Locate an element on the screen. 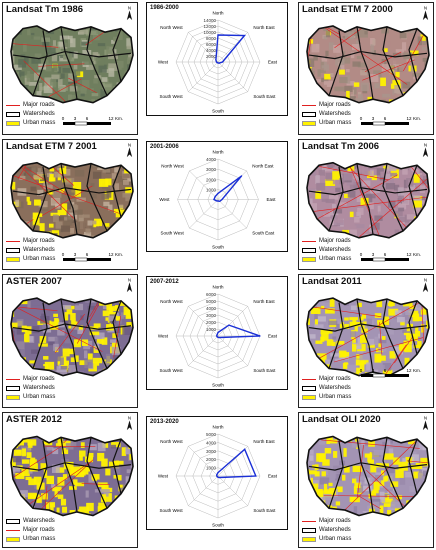  urban-swatch is located at coordinates (309, 539).